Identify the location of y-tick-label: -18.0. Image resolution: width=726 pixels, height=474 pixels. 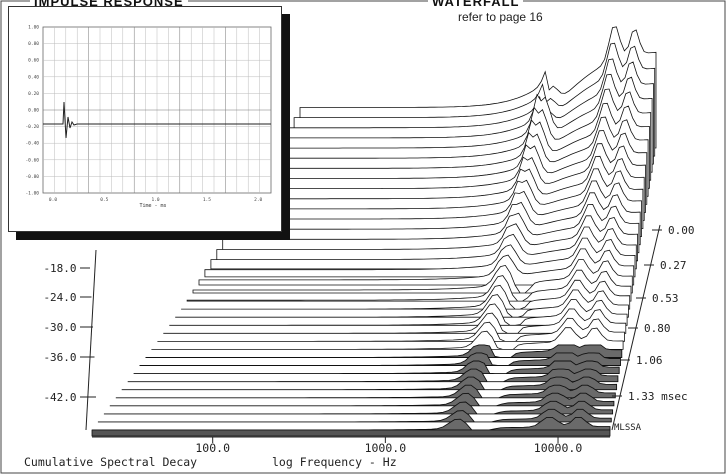
(59, 268).